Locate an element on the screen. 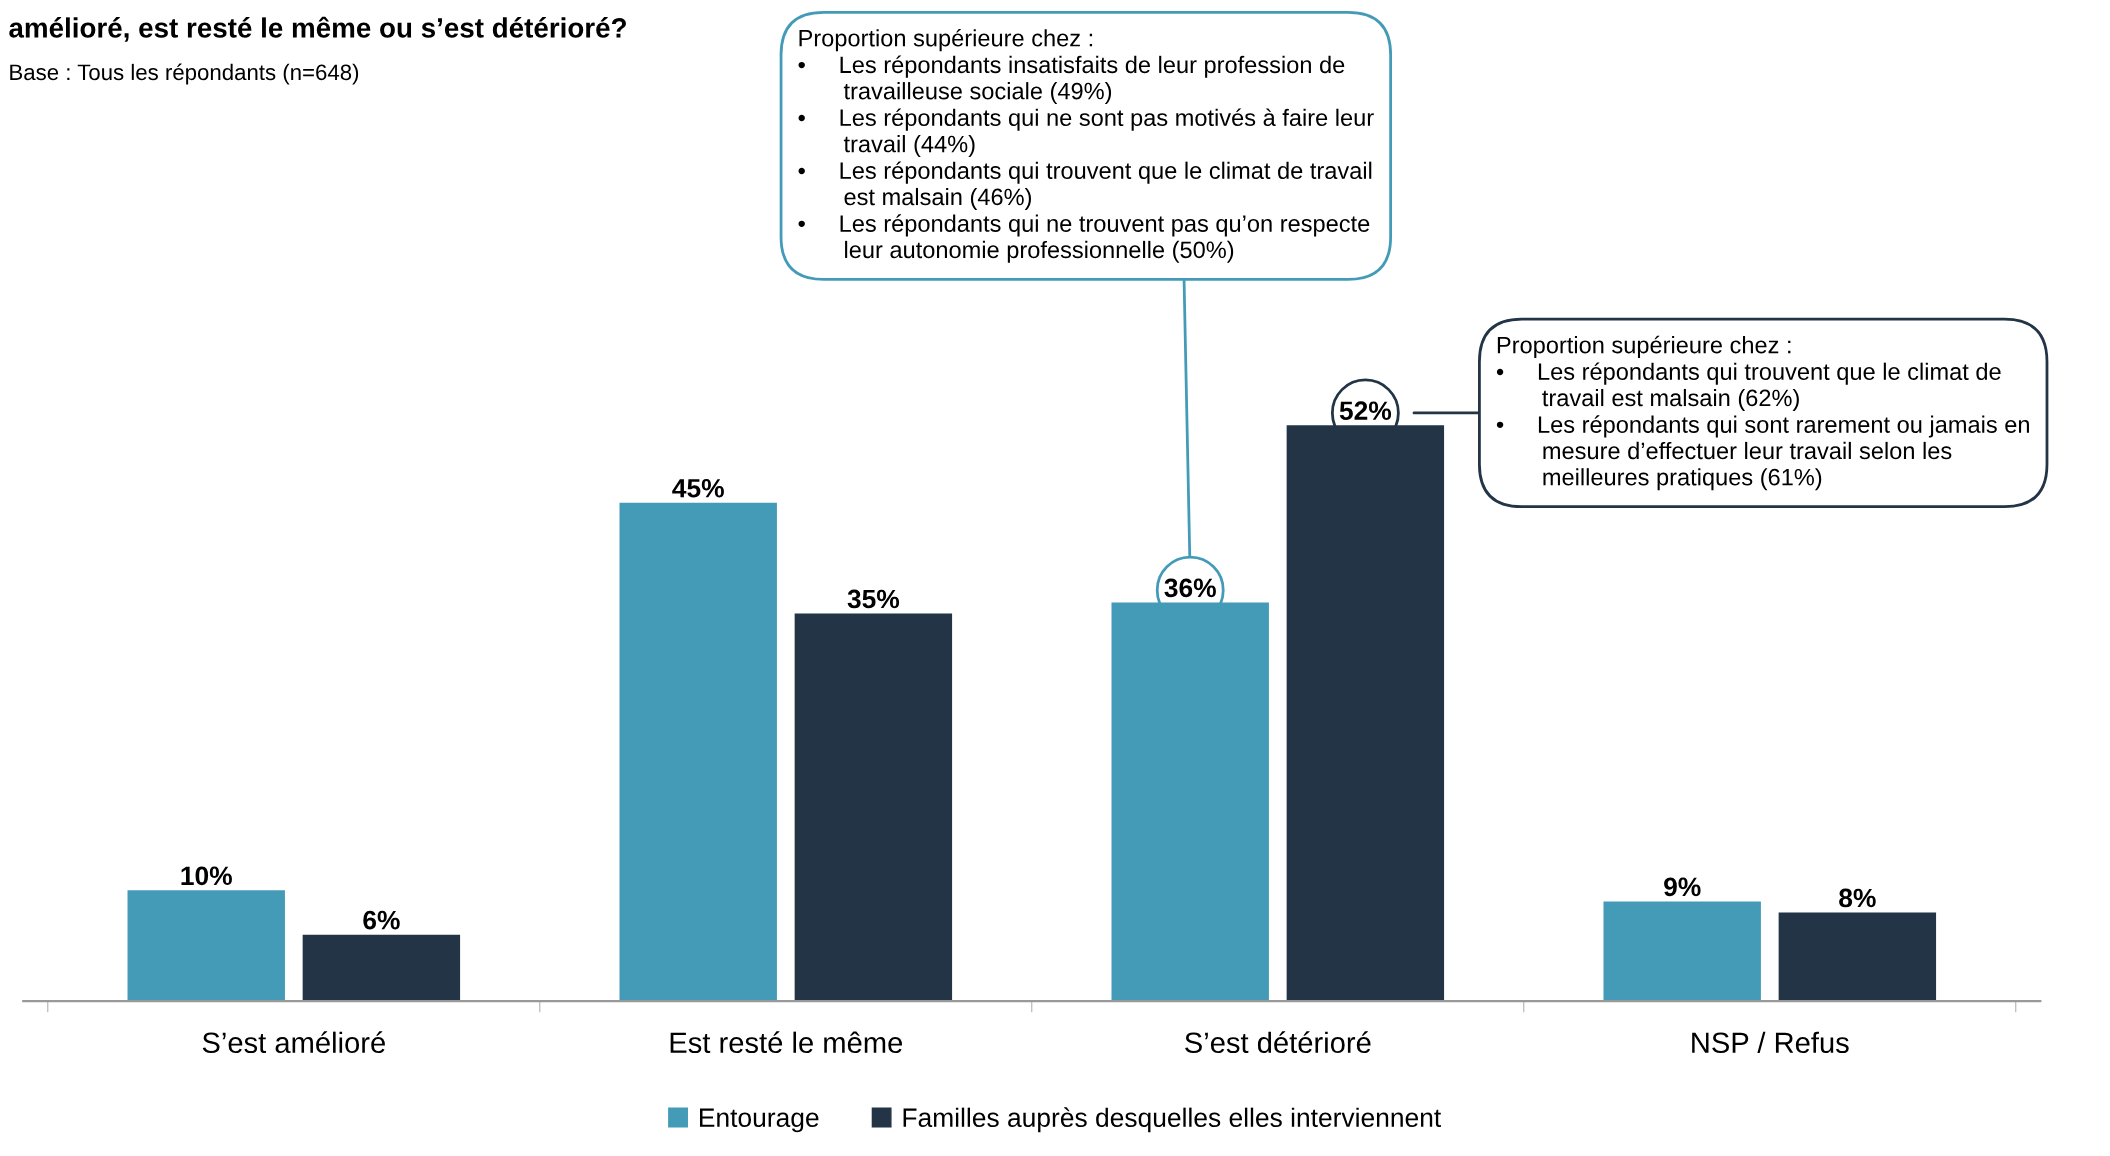 This screenshot has height=1156, width=2110. x-tick-label: S’est amélioré is located at coordinates (293, 1042).